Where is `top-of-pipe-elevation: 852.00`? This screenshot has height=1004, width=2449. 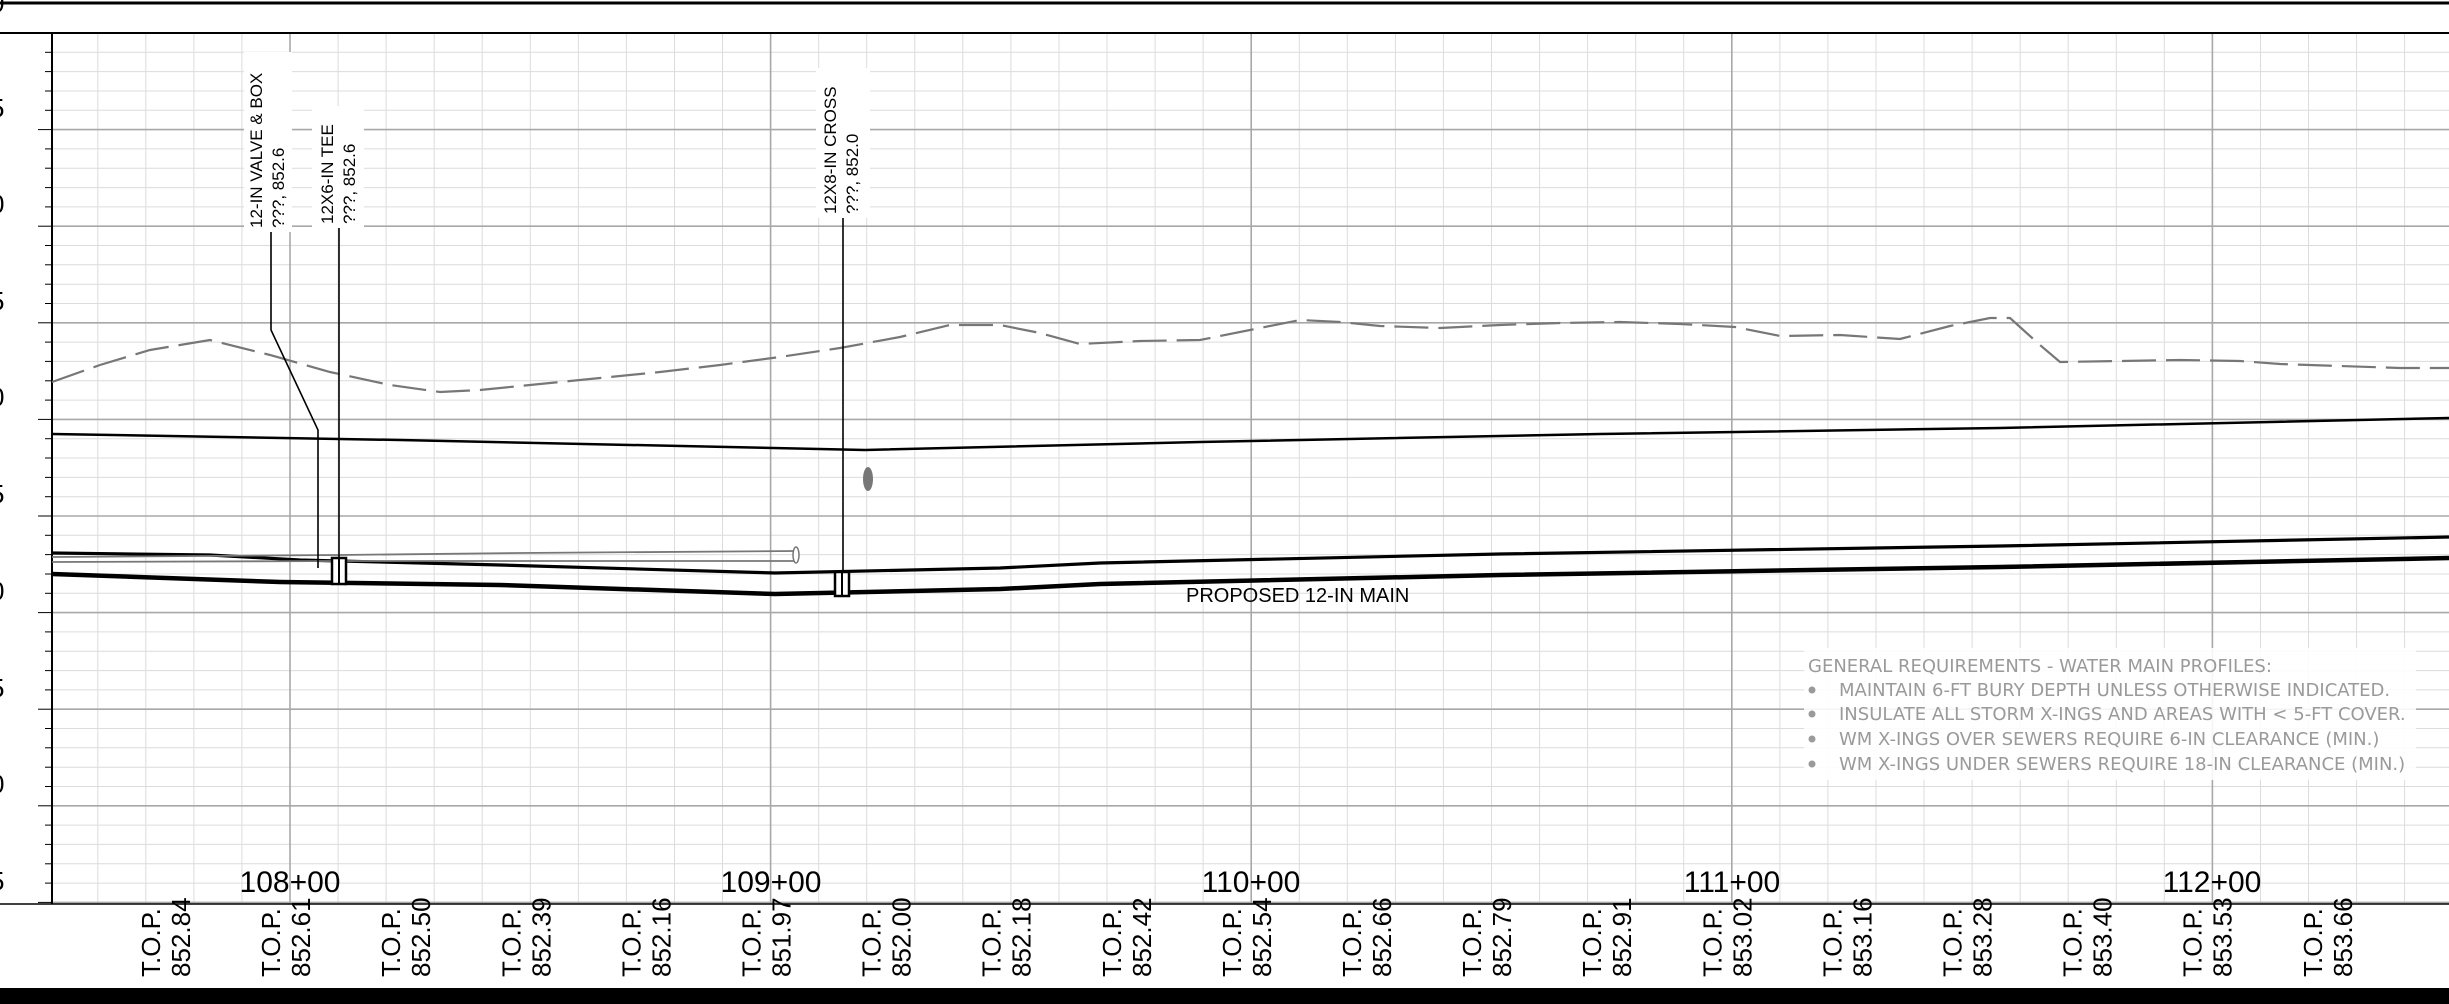 top-of-pipe-elevation: 852.00 is located at coordinates (902, 937).